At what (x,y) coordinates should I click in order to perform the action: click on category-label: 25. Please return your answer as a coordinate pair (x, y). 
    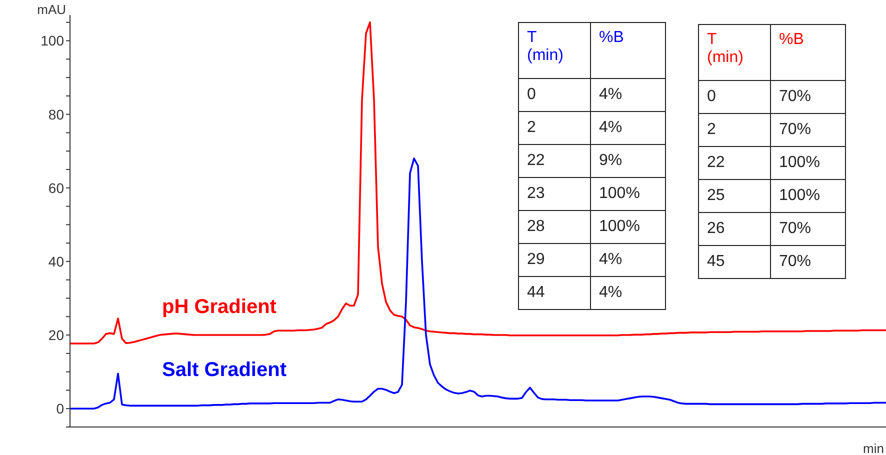
    Looking at the image, I should click on (734, 196).